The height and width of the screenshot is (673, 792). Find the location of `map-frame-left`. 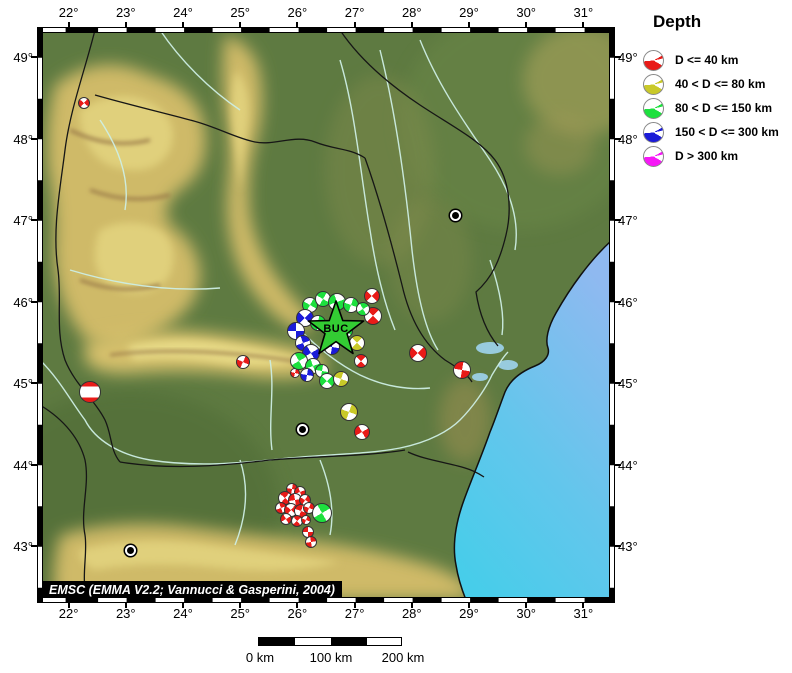

map-frame-left is located at coordinates (40, 315).